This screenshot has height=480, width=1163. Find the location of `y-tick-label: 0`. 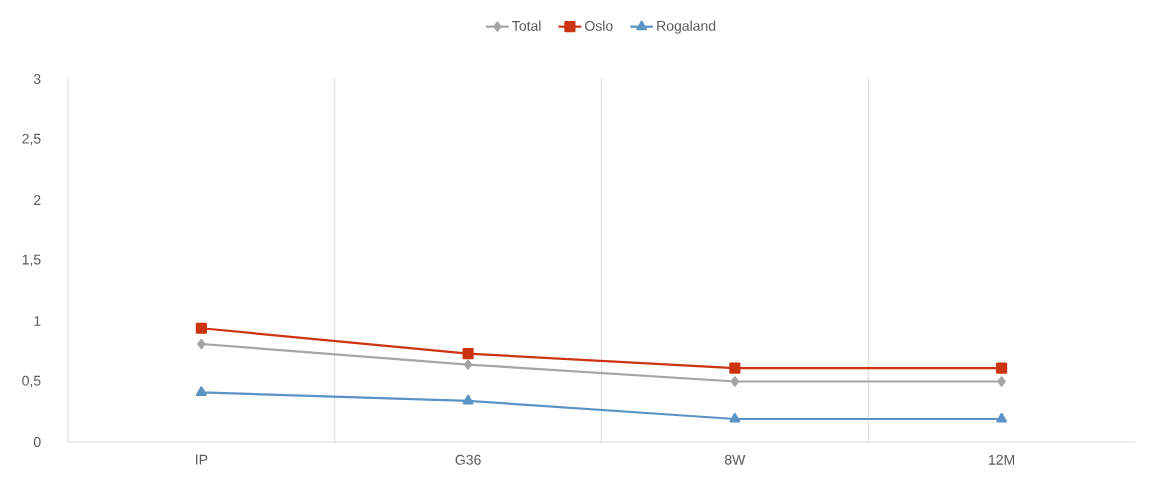

y-tick-label: 0 is located at coordinates (37, 442).